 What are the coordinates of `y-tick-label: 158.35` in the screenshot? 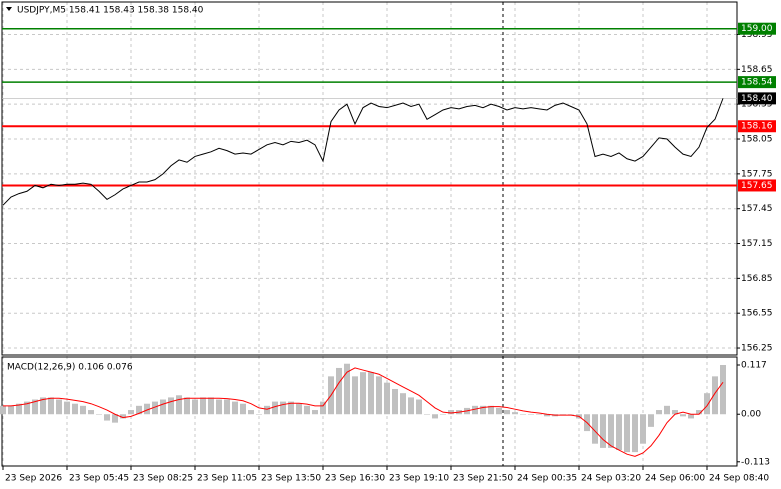 It's located at (757, 105).